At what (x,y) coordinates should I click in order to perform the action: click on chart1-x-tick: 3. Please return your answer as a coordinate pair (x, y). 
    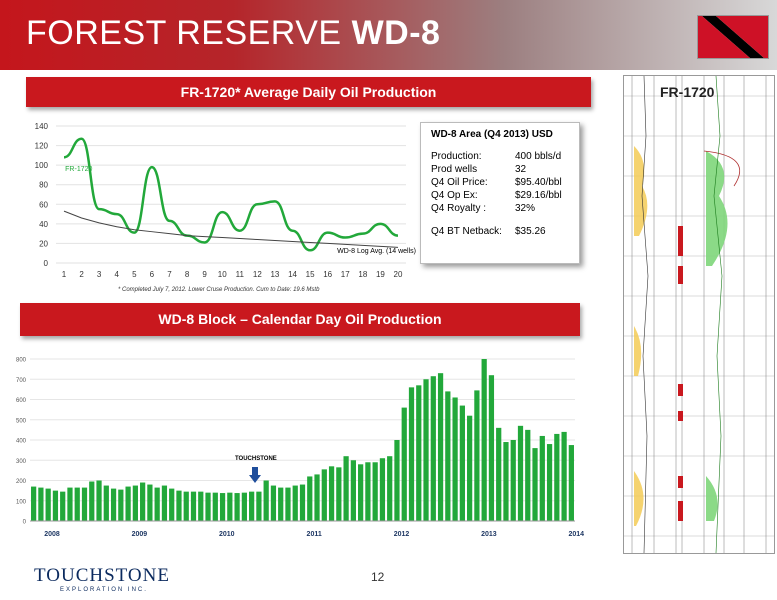
    Looking at the image, I should click on (99, 274).